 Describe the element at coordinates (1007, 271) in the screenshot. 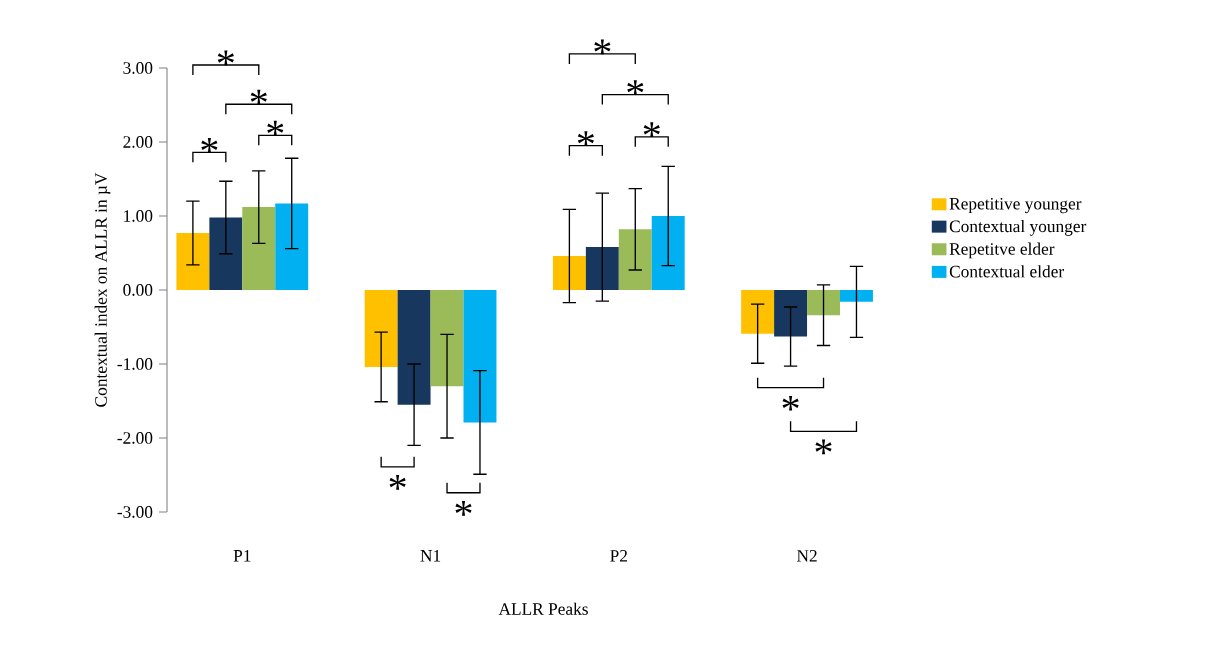

I see `legend-label: Contextual elder` at that location.